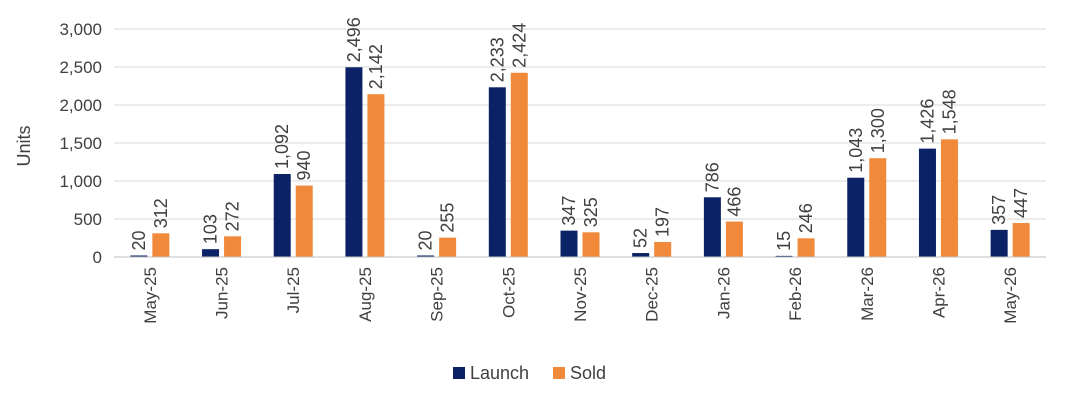 The height and width of the screenshot is (415, 1068). What do you see at coordinates (569, 211) in the screenshot?
I see `data-label-launch: 347` at bounding box center [569, 211].